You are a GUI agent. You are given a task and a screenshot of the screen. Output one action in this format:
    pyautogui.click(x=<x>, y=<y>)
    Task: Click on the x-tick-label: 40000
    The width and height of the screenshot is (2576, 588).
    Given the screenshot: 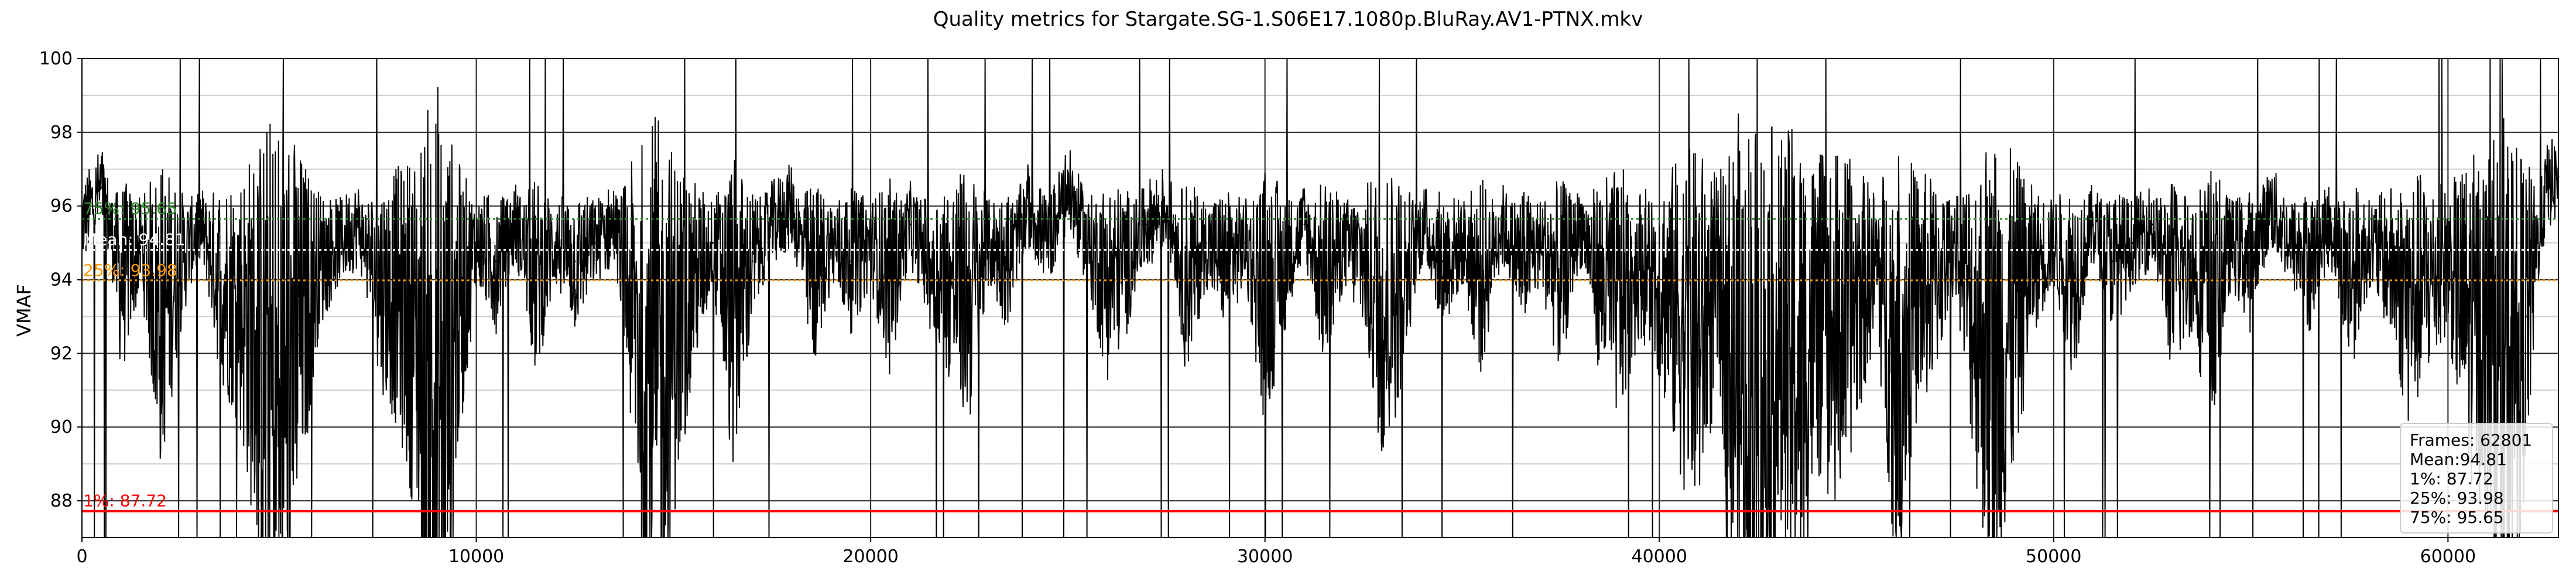 What is the action you would take?
    pyautogui.click(x=1659, y=556)
    